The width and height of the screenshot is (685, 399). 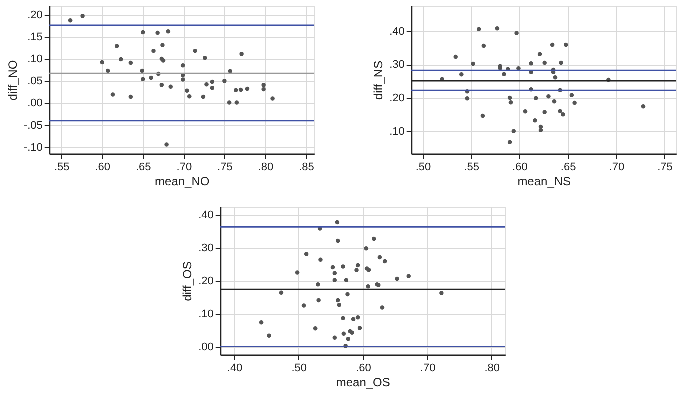 What do you see at coordinates (35, 37) in the screenshot?
I see `y-tick-label: .15` at bounding box center [35, 37].